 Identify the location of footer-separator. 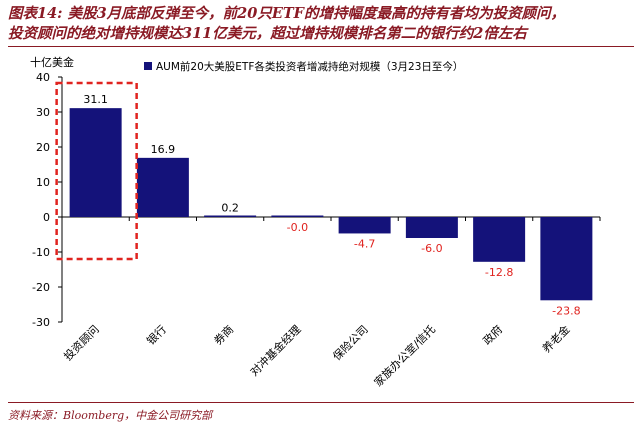
(321, 402).